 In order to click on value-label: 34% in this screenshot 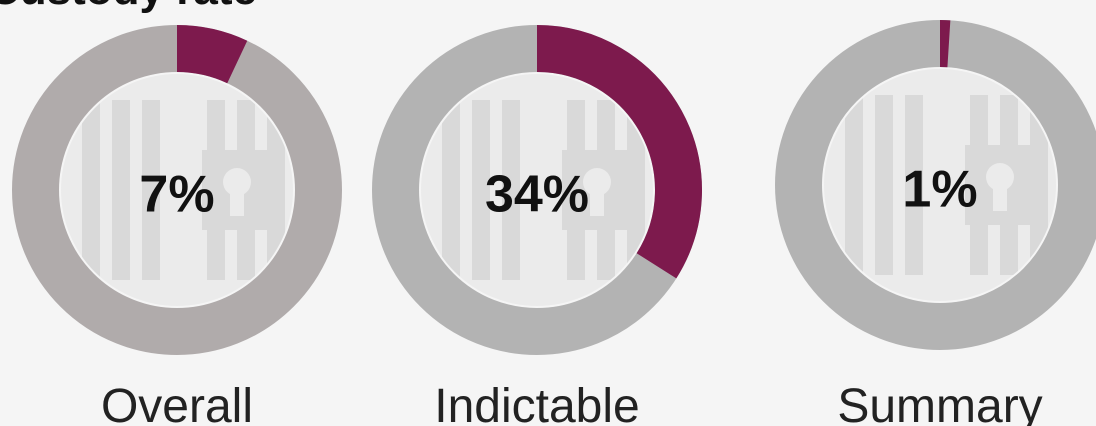, I will do `click(537, 195)`.